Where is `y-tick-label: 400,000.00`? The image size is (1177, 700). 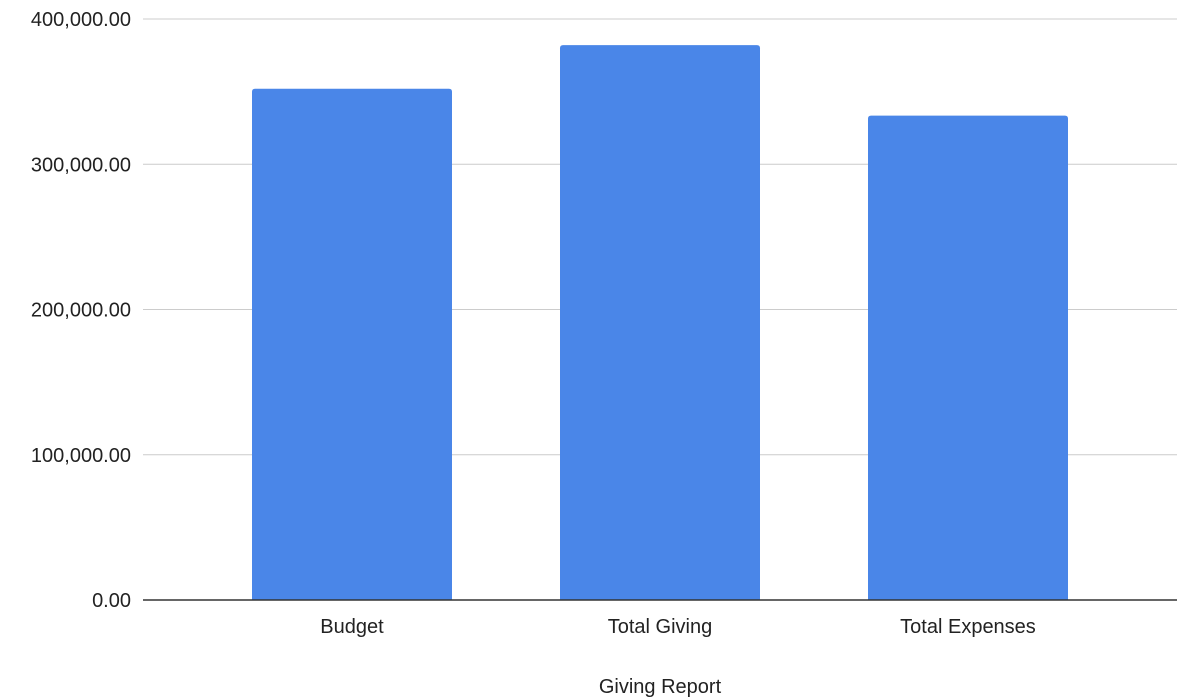
y-tick-label: 400,000.00 is located at coordinates (81, 20).